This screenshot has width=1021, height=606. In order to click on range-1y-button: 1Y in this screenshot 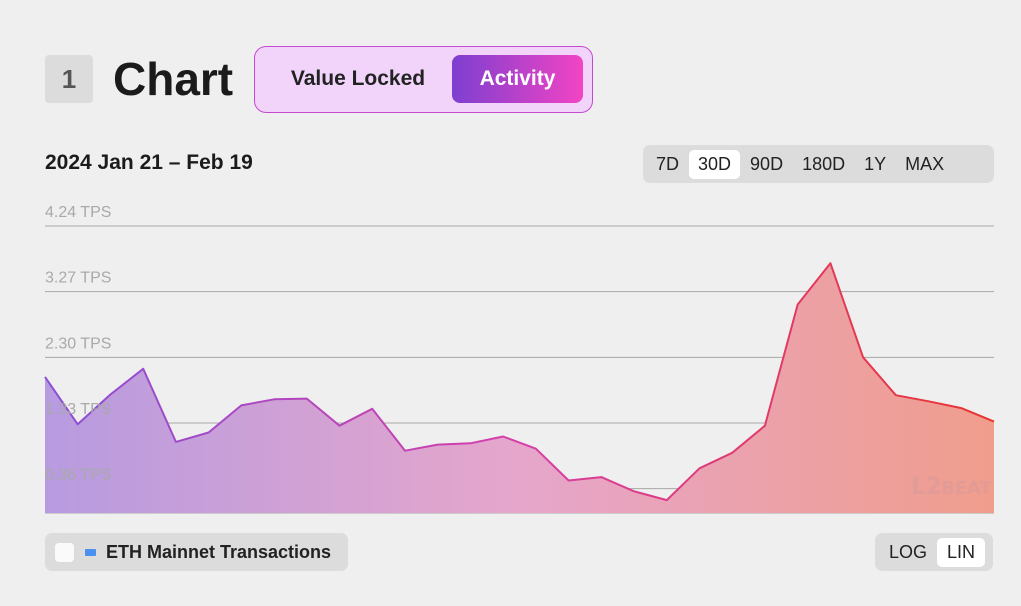, I will do `click(875, 163)`.